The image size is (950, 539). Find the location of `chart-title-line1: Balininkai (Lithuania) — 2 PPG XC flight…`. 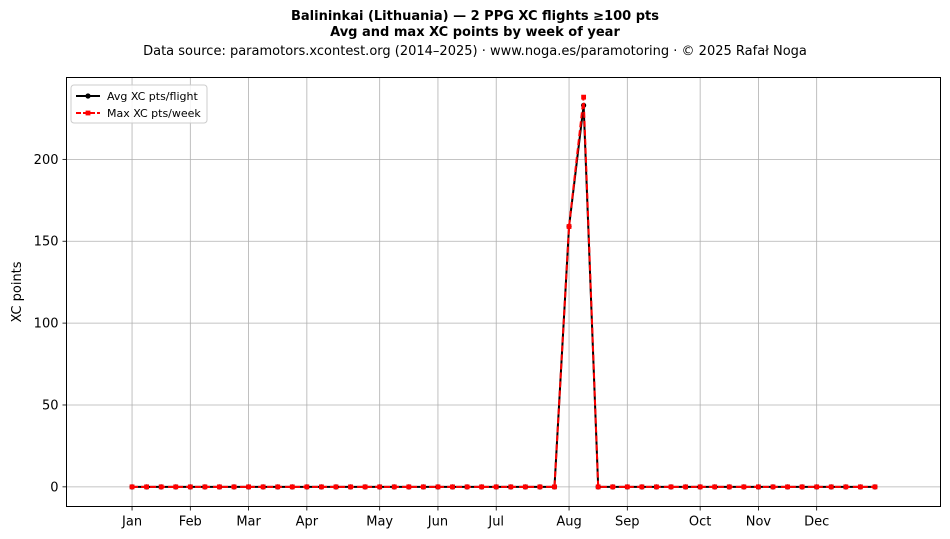

chart-title-line1: Balininkai (Lithuania) — 2 PPG XC flight… is located at coordinates (475, 16).